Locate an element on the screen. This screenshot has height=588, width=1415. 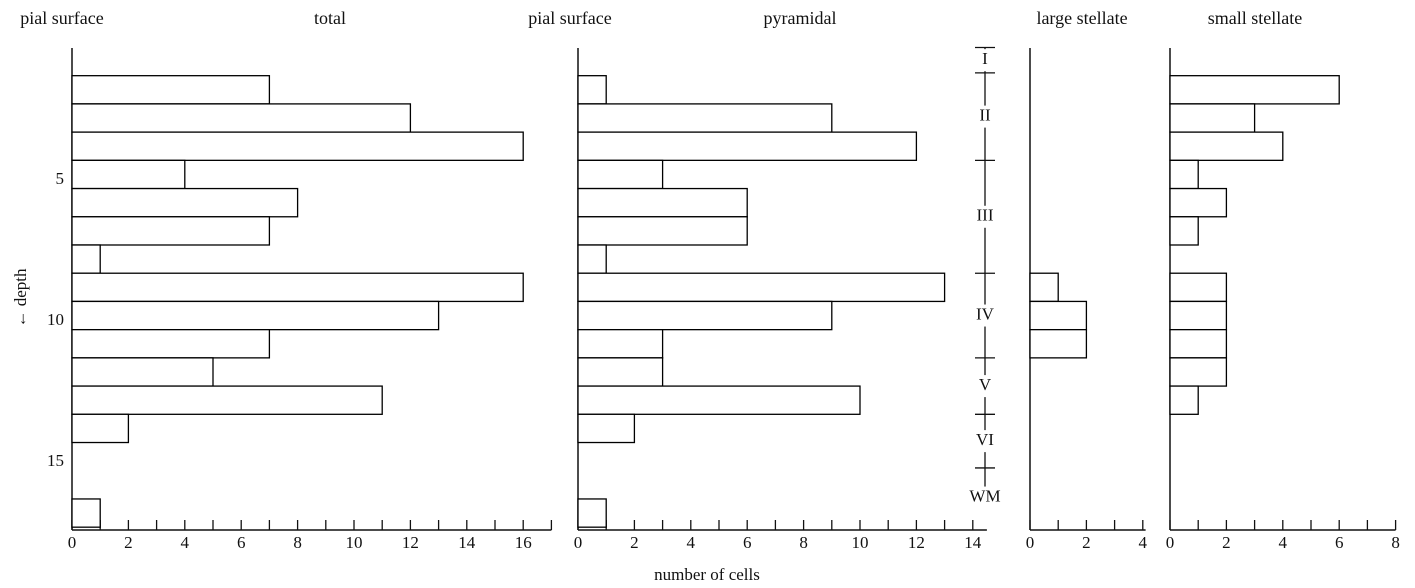
y-tick-label: 10 is located at coordinates (55, 319).